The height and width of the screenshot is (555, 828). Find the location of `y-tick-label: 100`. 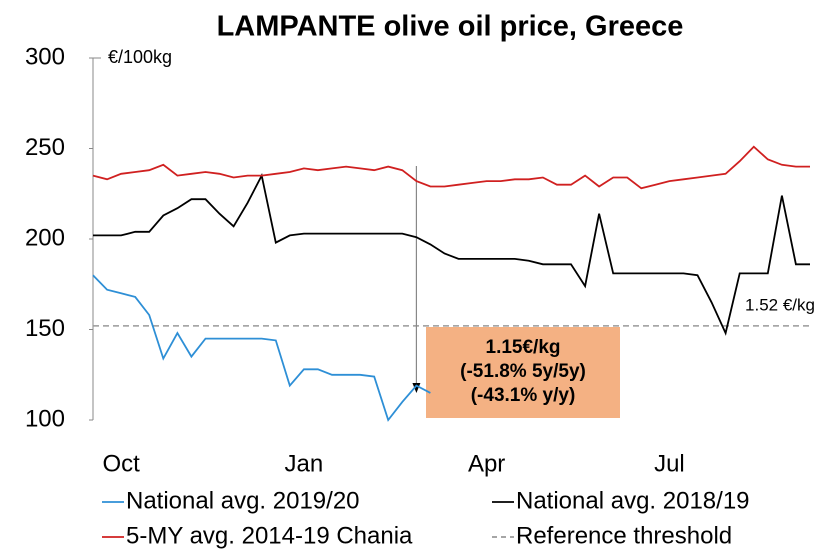

y-tick-label: 100 is located at coordinates (45, 418).